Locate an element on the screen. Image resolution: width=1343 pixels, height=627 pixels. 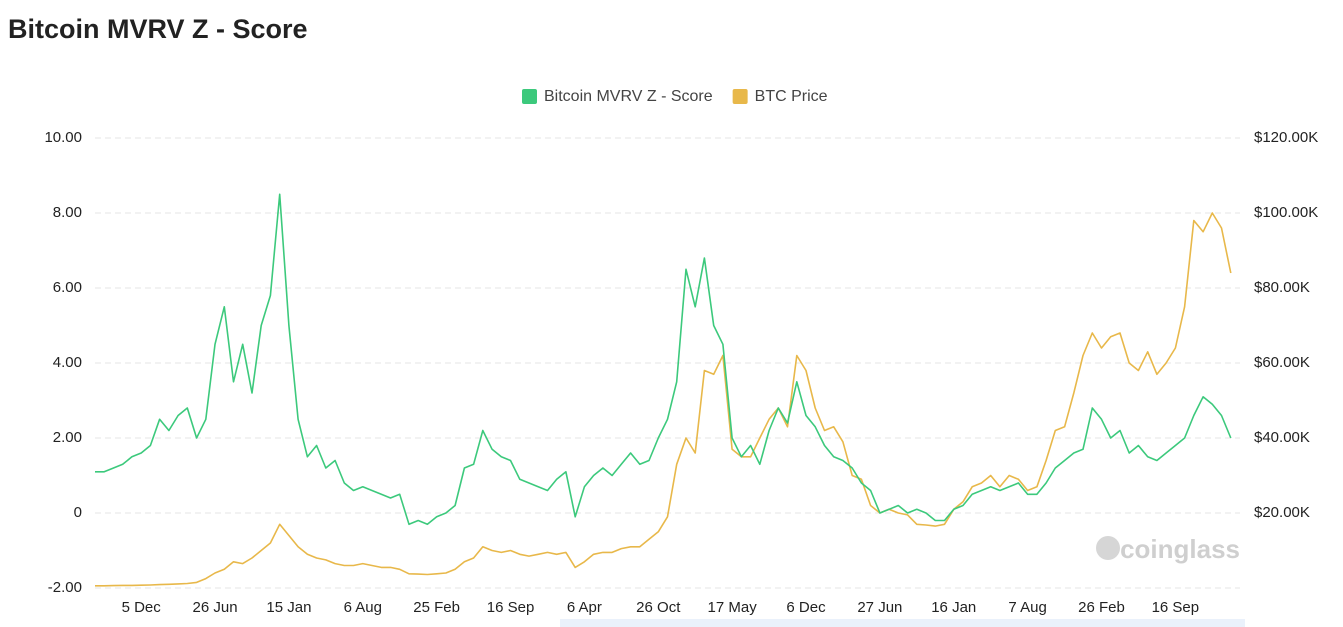
x-tick-label: 26 Jun is located at coordinates (215, 607).